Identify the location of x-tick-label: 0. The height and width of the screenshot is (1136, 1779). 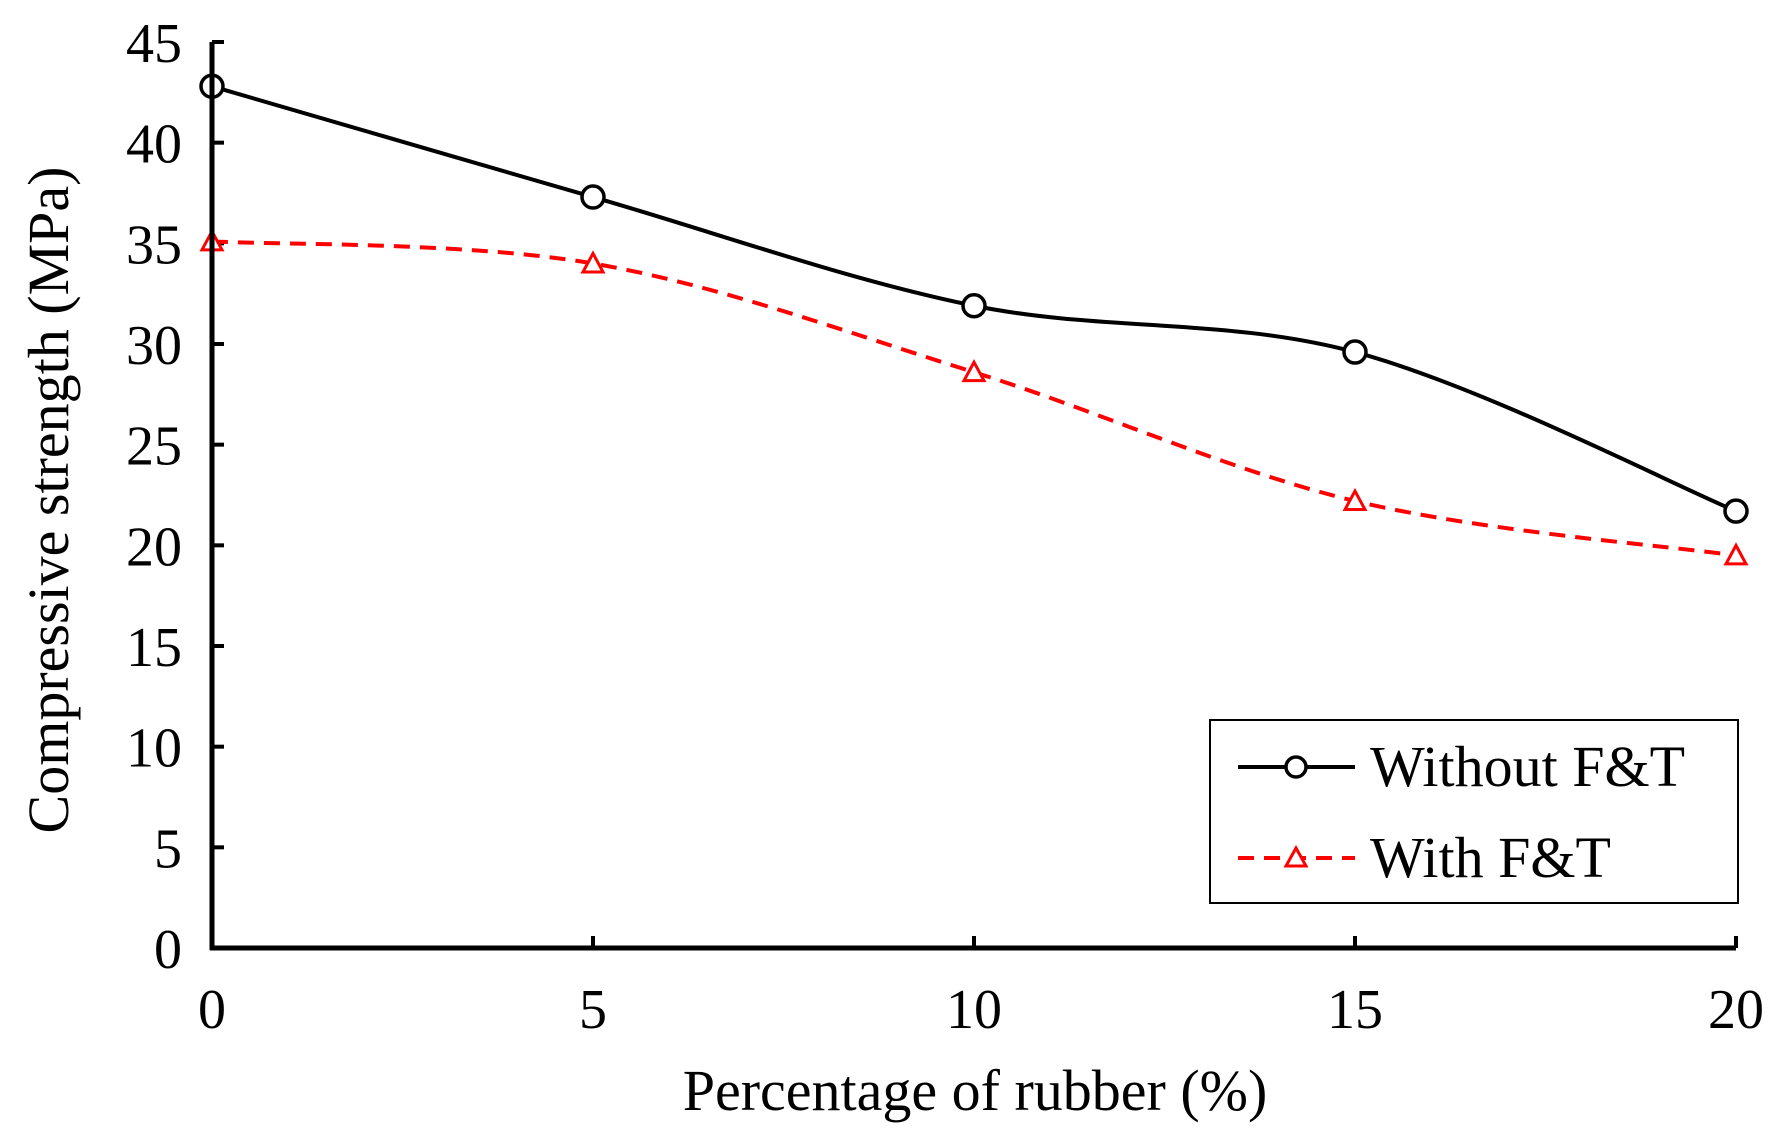
(212, 1010).